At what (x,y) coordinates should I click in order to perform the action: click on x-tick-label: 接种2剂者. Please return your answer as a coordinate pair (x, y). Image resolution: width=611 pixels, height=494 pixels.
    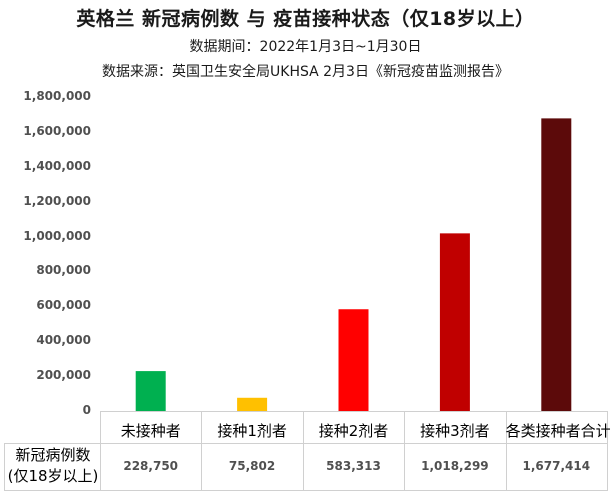
    Looking at the image, I should click on (353, 431).